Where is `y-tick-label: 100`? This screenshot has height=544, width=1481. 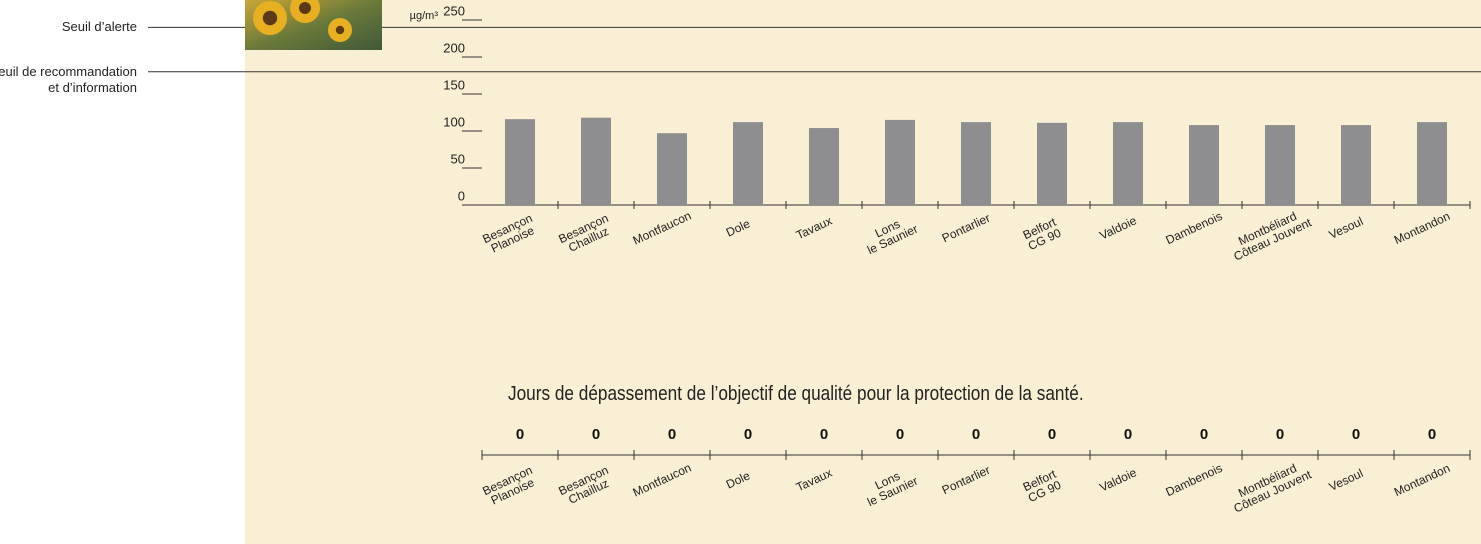 y-tick-label: 100 is located at coordinates (454, 121).